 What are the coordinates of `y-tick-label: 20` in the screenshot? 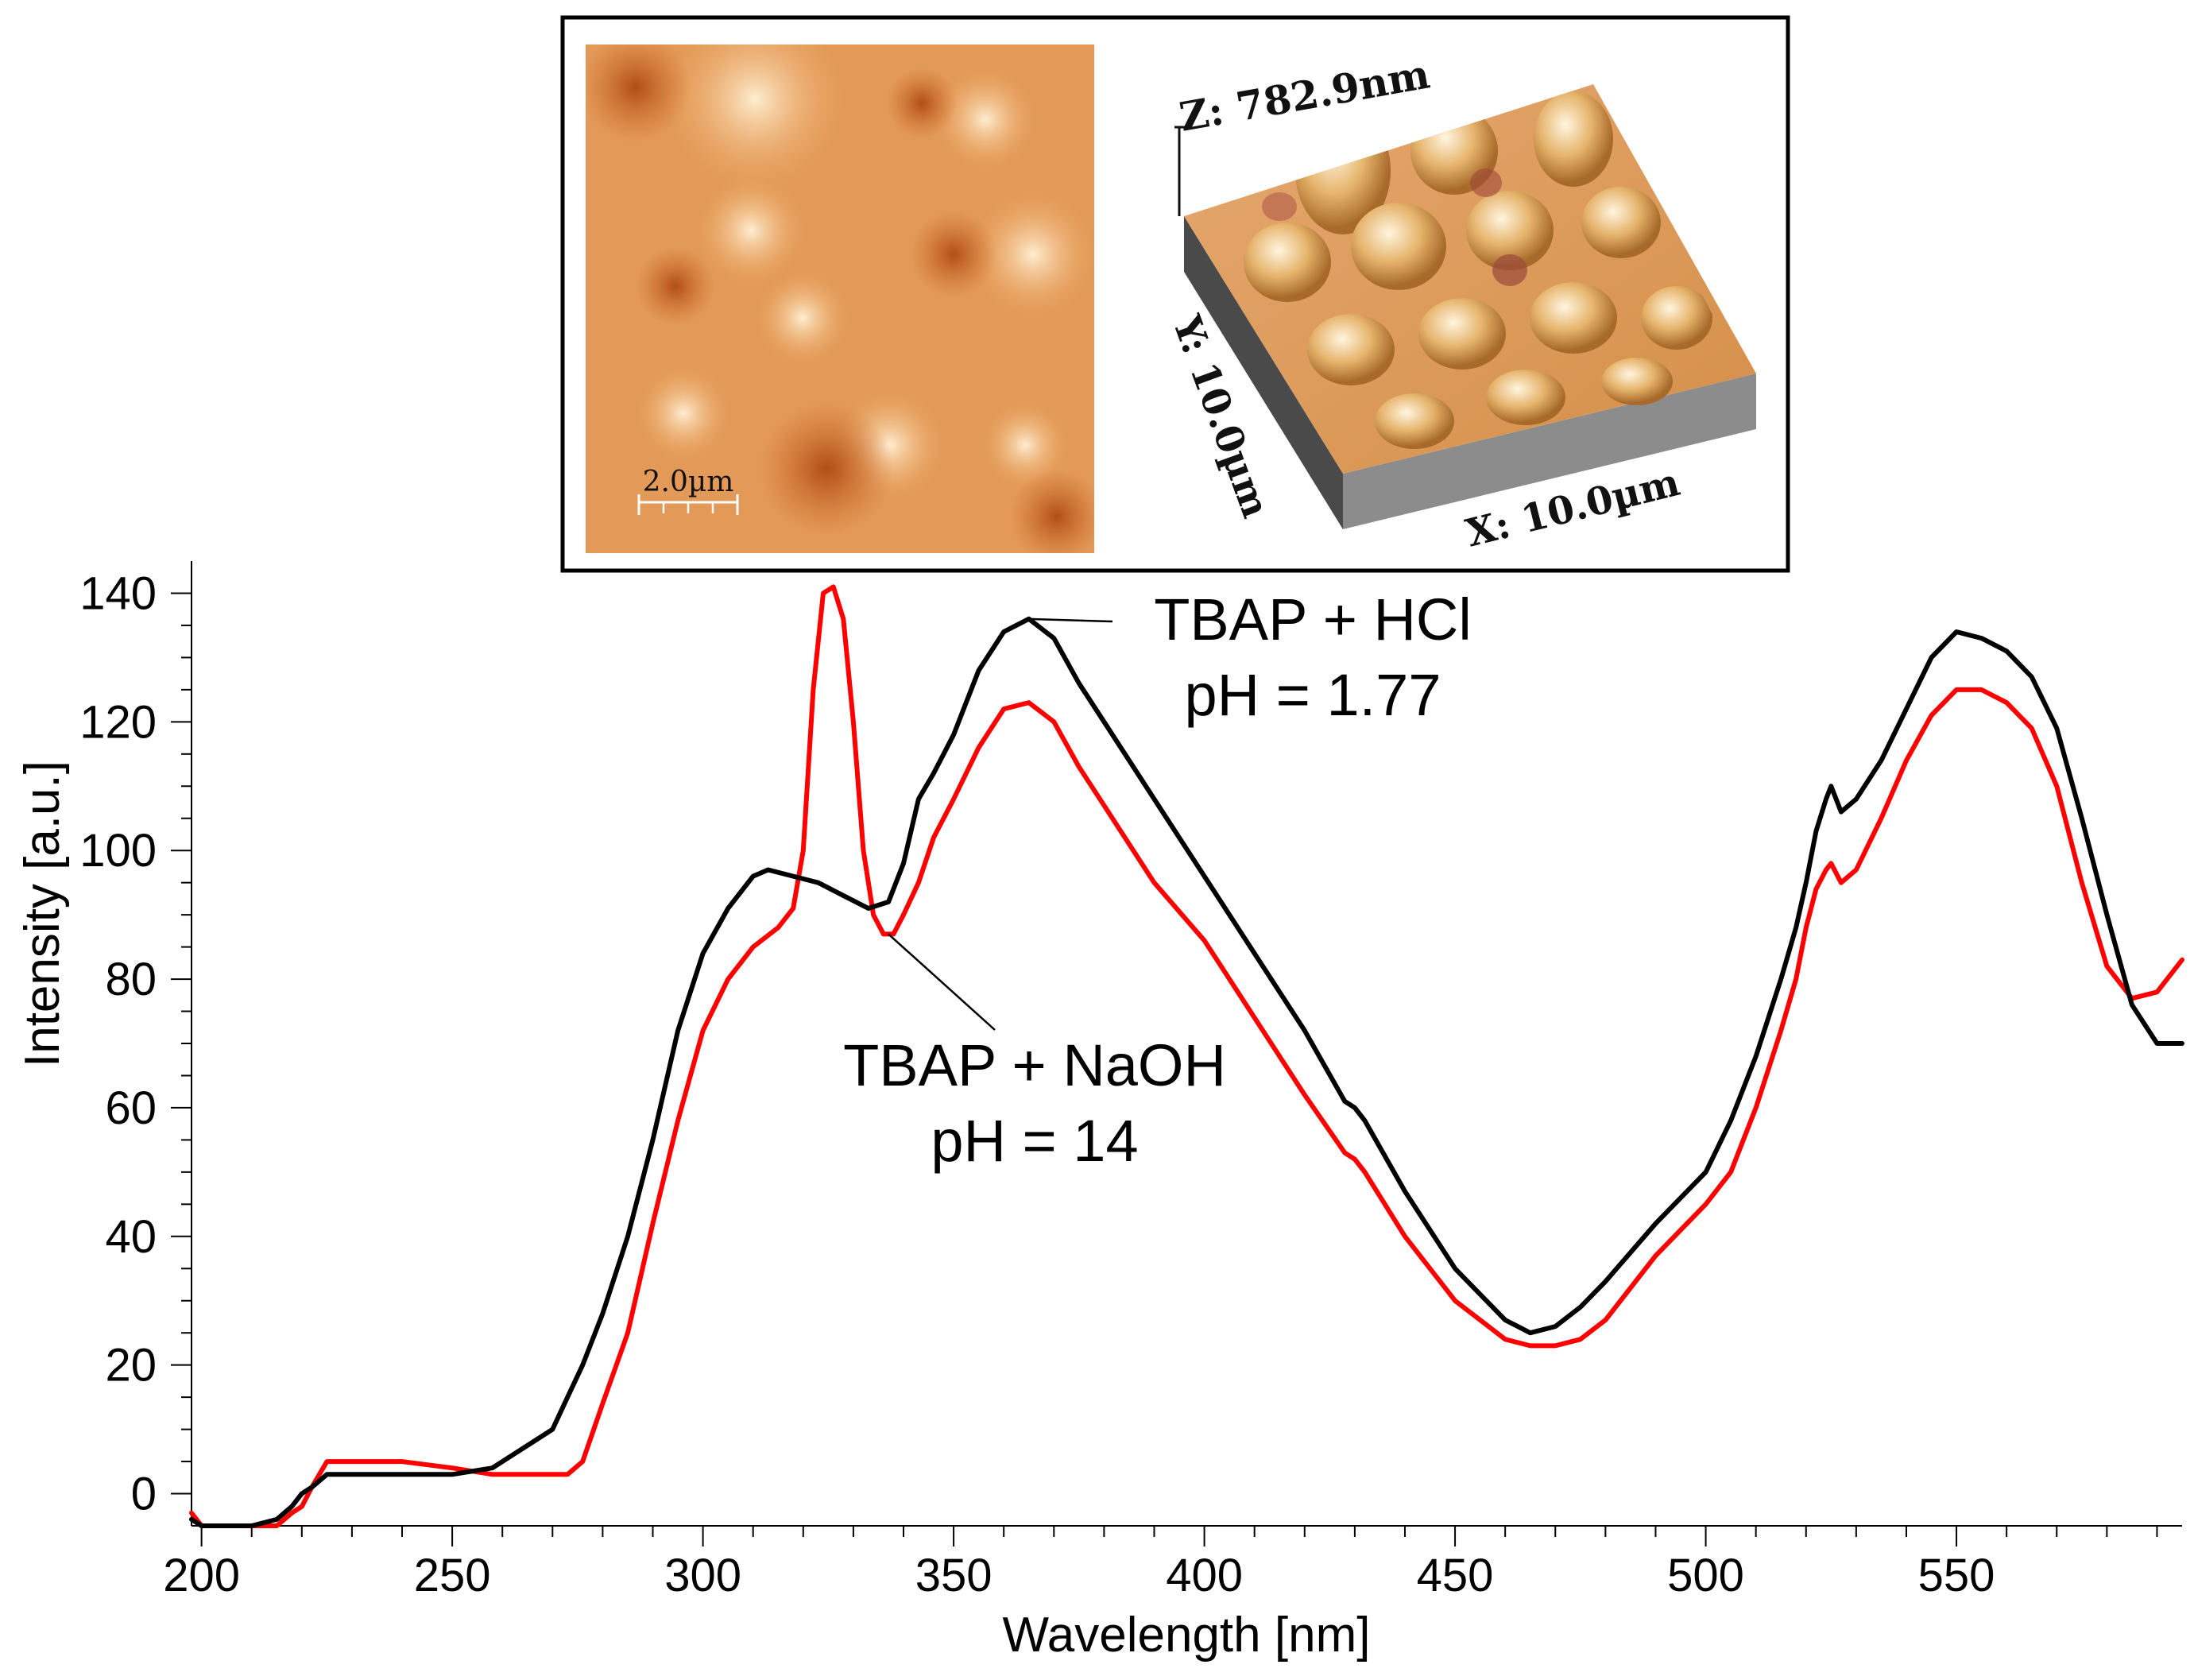 It's located at (131, 1366).